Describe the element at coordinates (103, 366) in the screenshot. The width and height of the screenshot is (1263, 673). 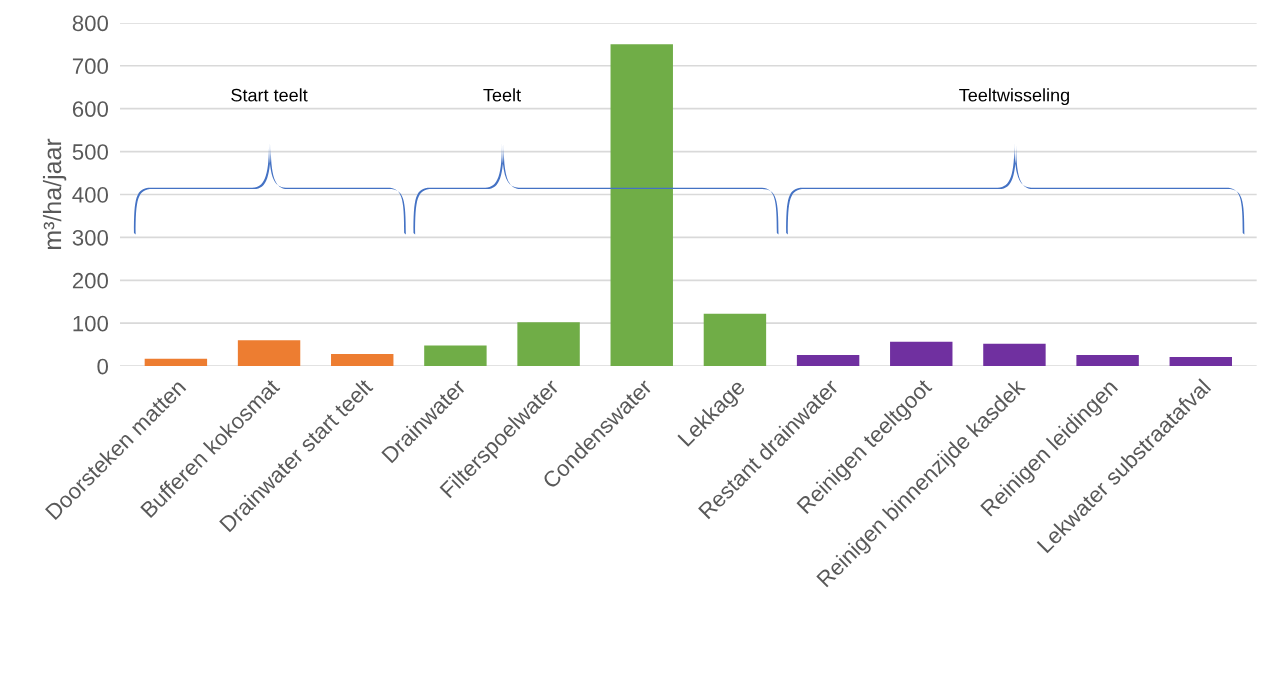
I see `y-tick-label: 0` at that location.